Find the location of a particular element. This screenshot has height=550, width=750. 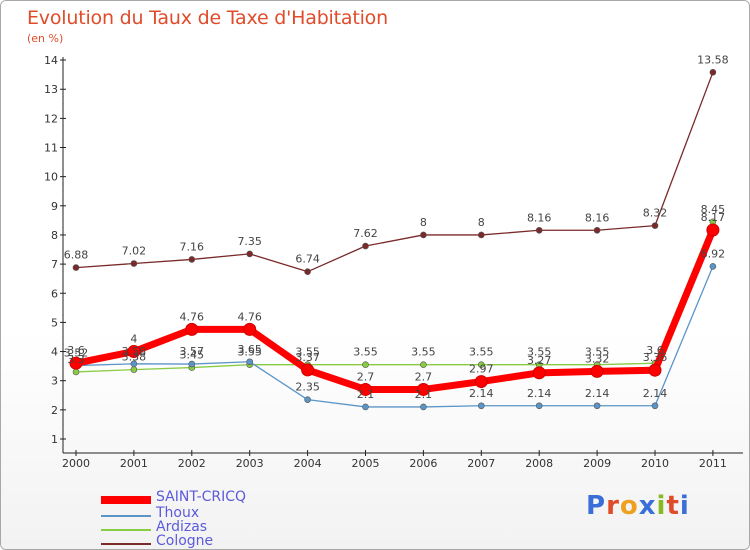

logo-letter: r is located at coordinates (613, 506).